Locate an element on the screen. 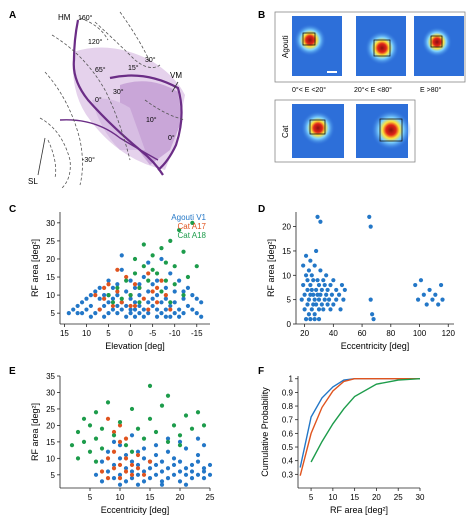 This screenshot has height=526, width=474. legend-entry: Agouti V1 is located at coordinates (188, 217).